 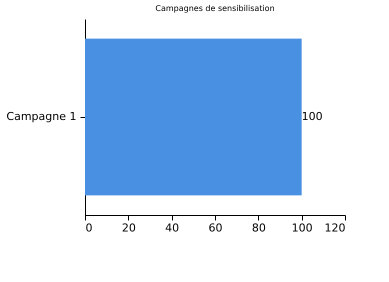 What do you see at coordinates (89, 228) in the screenshot?
I see `x-tick-label: 0` at bounding box center [89, 228].